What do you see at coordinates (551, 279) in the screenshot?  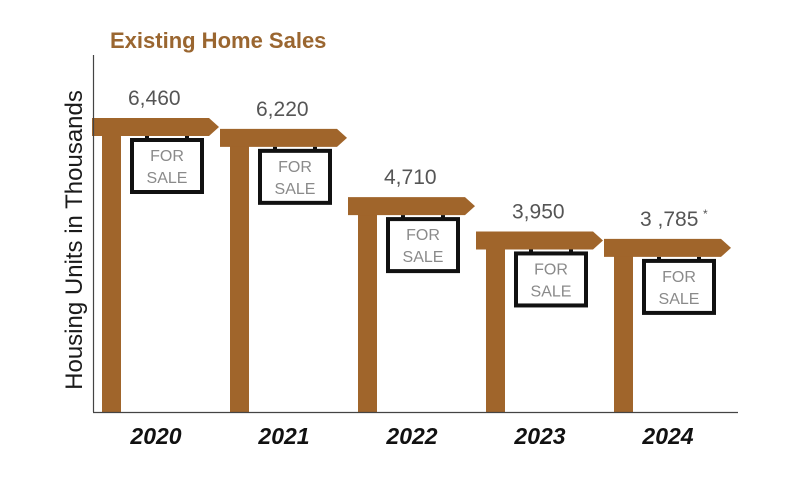 I see `for-sale-sign-2023` at bounding box center [551, 279].